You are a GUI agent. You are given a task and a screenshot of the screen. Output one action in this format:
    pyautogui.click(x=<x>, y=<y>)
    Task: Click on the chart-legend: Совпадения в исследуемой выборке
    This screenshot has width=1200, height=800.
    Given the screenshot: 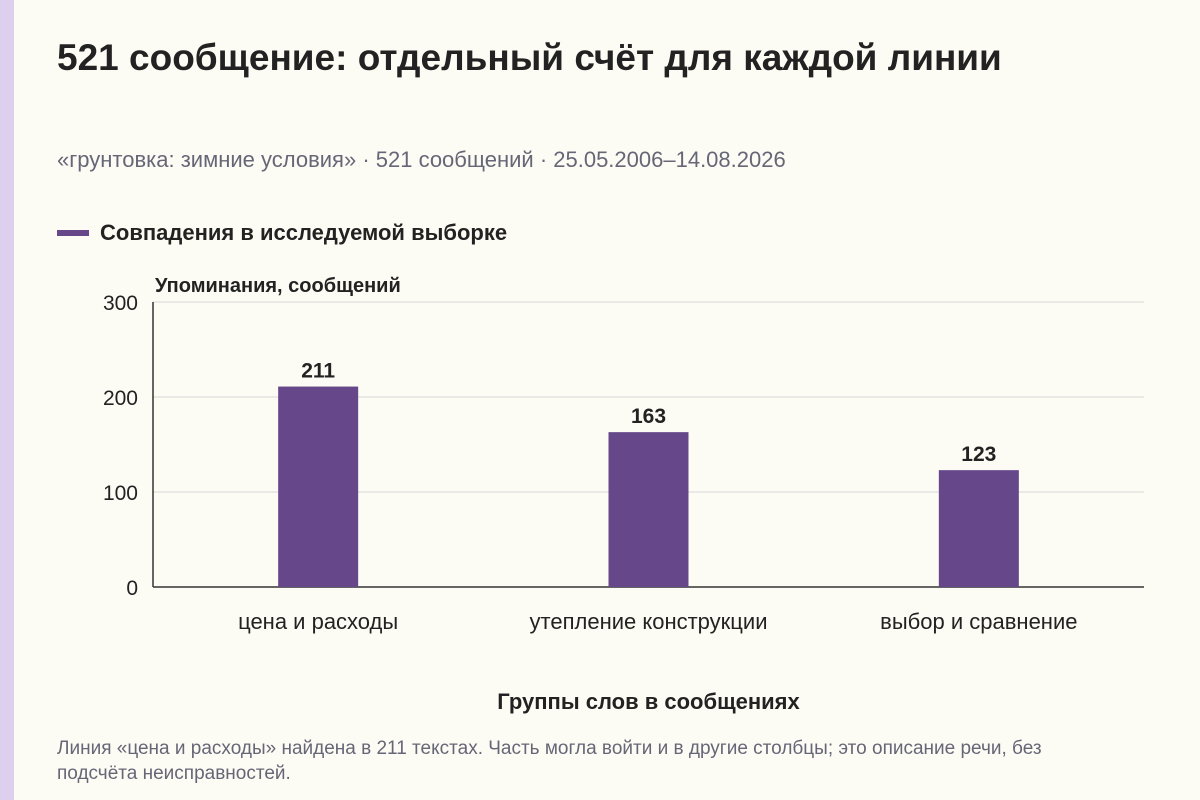 What is the action you would take?
    pyautogui.click(x=282, y=233)
    